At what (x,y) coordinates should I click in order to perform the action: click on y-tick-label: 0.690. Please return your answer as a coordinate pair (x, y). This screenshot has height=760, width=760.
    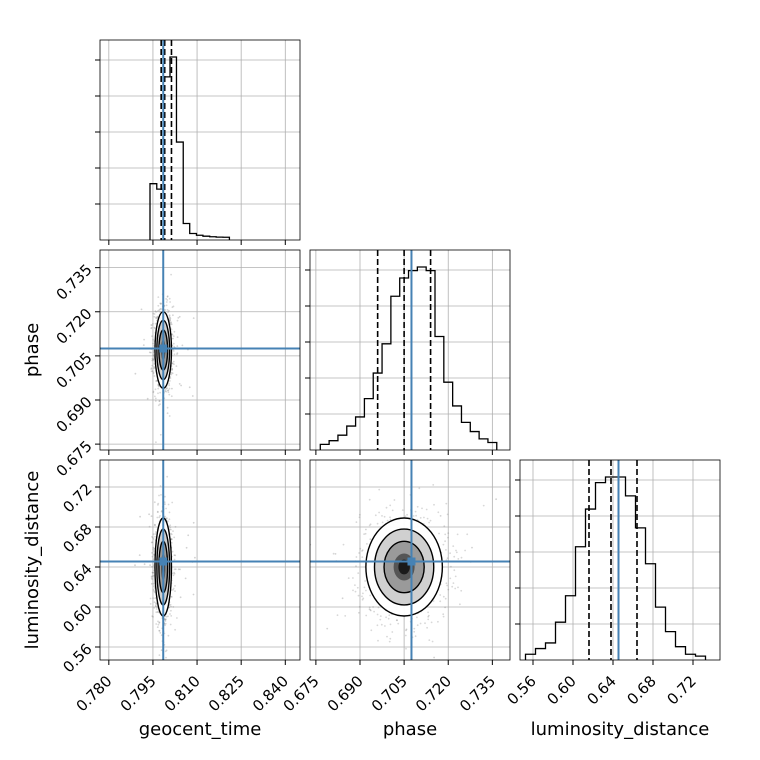
    Looking at the image, I should click on (74, 414).